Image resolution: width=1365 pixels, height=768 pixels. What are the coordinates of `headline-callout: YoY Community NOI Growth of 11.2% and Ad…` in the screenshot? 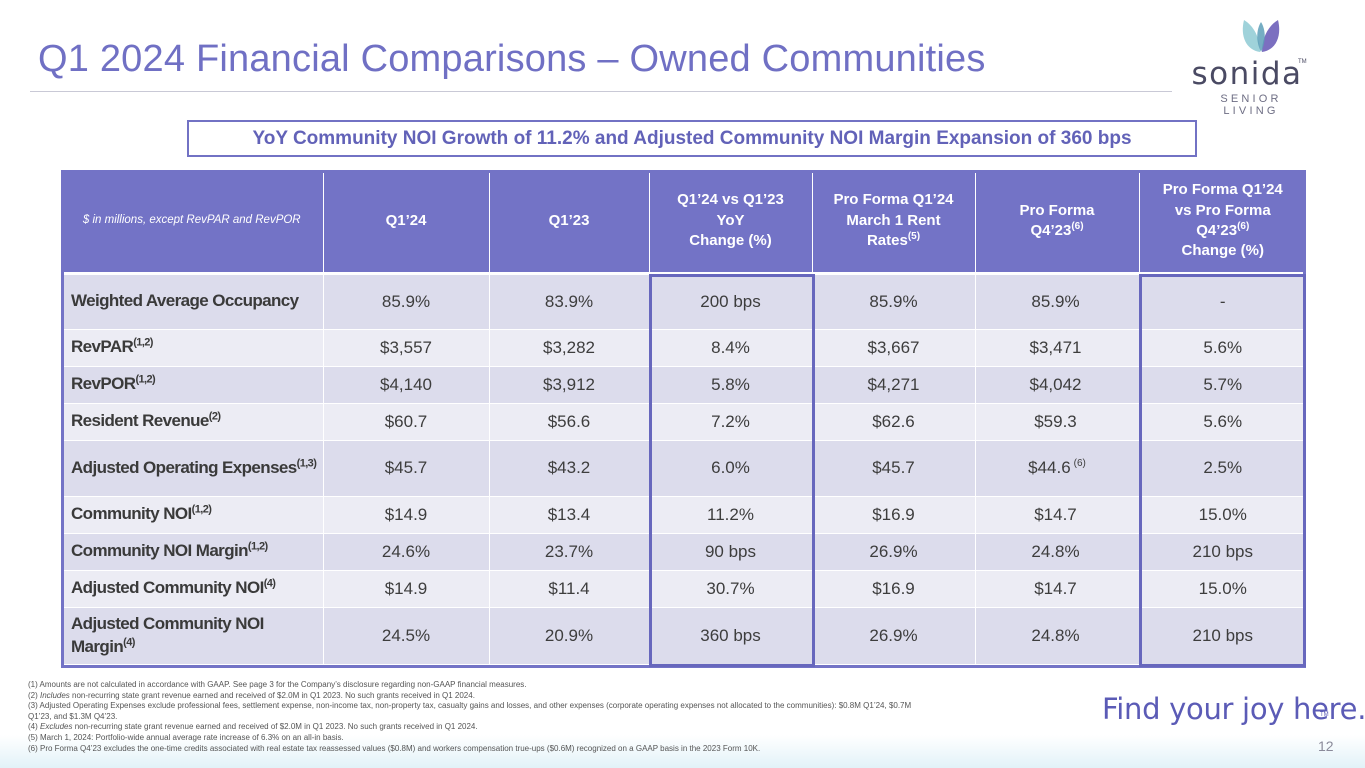 It's located at (692, 138).